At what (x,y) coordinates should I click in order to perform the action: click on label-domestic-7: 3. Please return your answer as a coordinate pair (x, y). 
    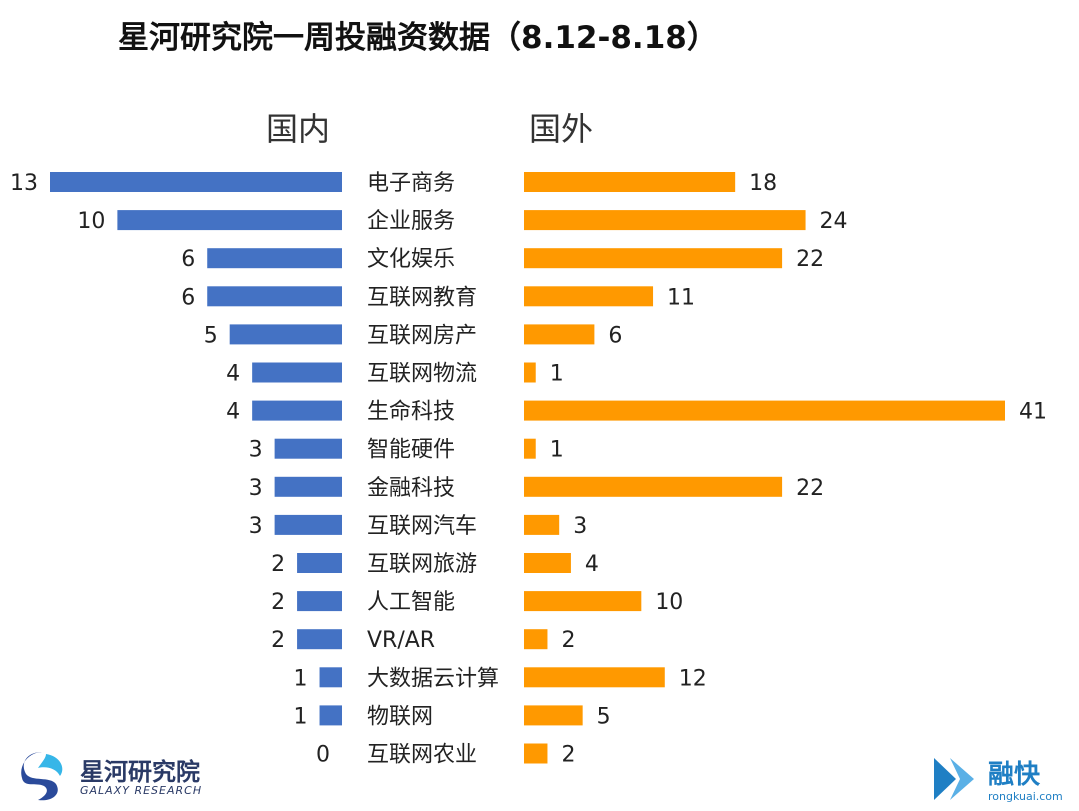
    Looking at the image, I should click on (256, 450).